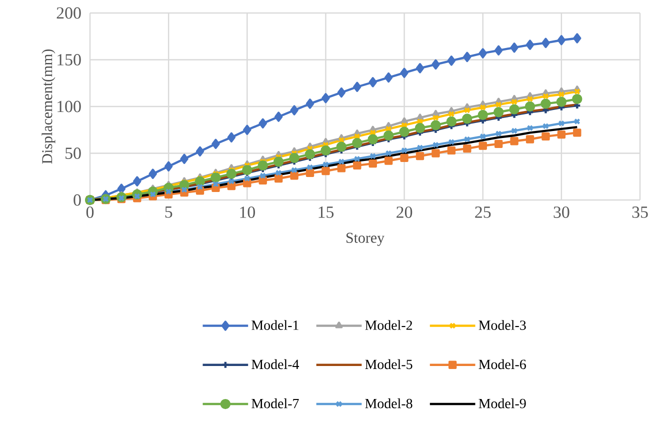  Describe the element at coordinates (640, 212) in the screenshot. I see `x-tick-label: 35` at that location.